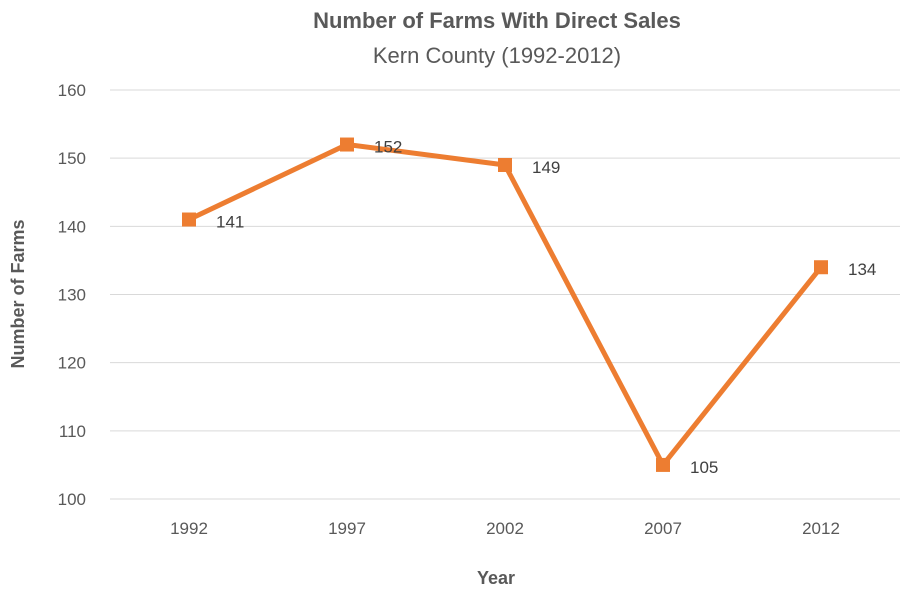 This screenshot has height=593, width=902. Describe the element at coordinates (189, 528) in the screenshot. I see `x-tick-label: 1992` at that location.